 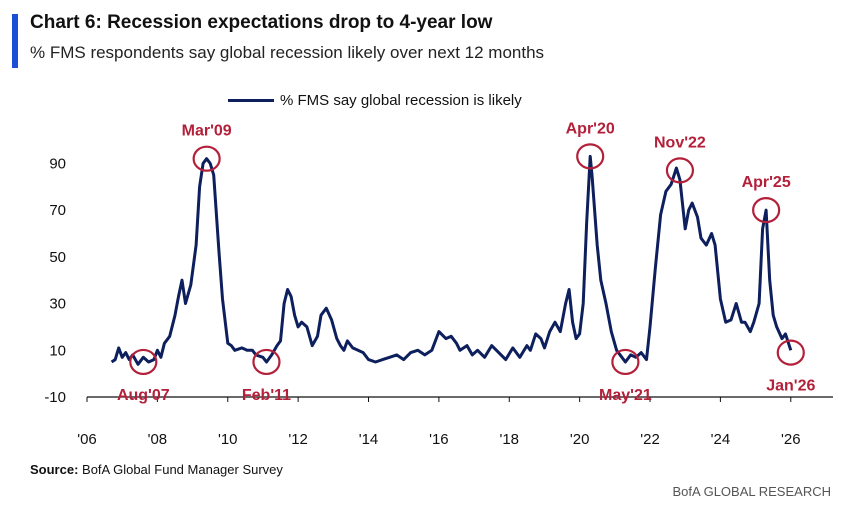 I want to click on annotation-label: Nov'22, so click(x=680, y=142).